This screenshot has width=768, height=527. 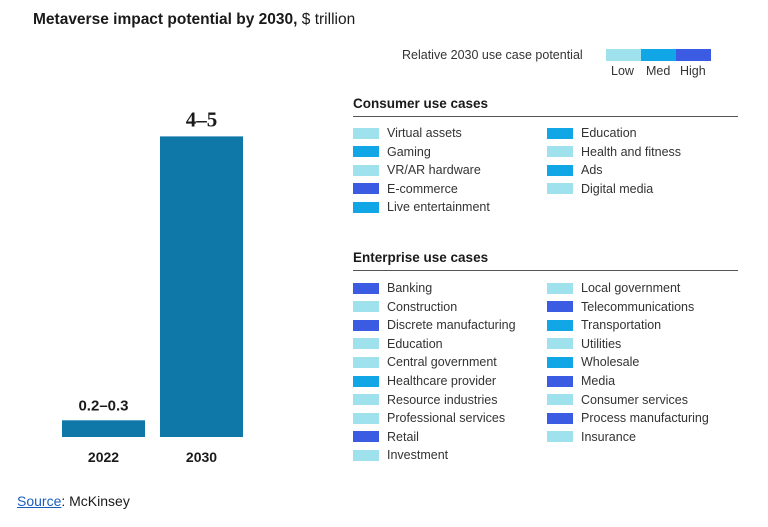 I want to click on enterprise-item-label: Discrete manufacturing, so click(x=451, y=325).